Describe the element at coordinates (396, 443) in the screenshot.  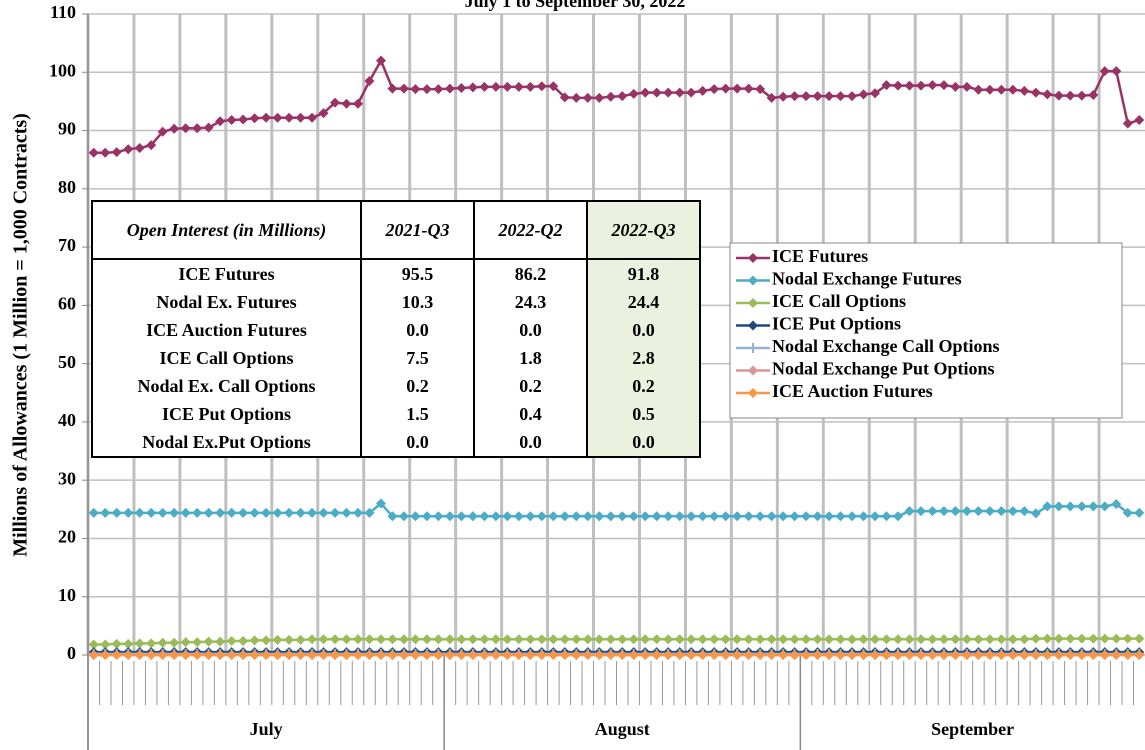
I see `table-row: Nodal Ex.Put Options 0.0 0.0 0.0` at that location.